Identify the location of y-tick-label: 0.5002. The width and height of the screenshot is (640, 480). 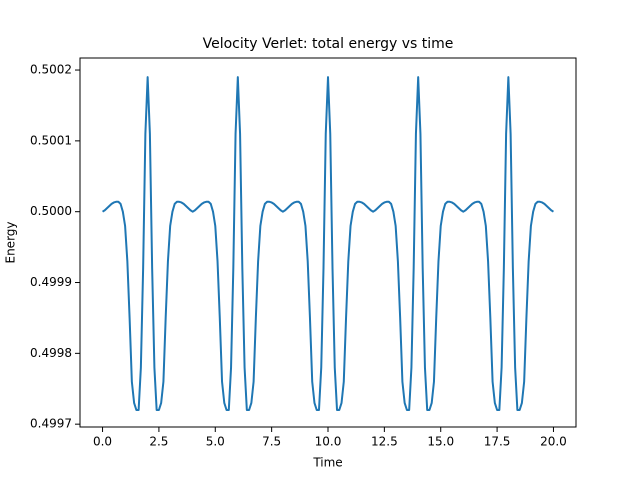
(51, 70).